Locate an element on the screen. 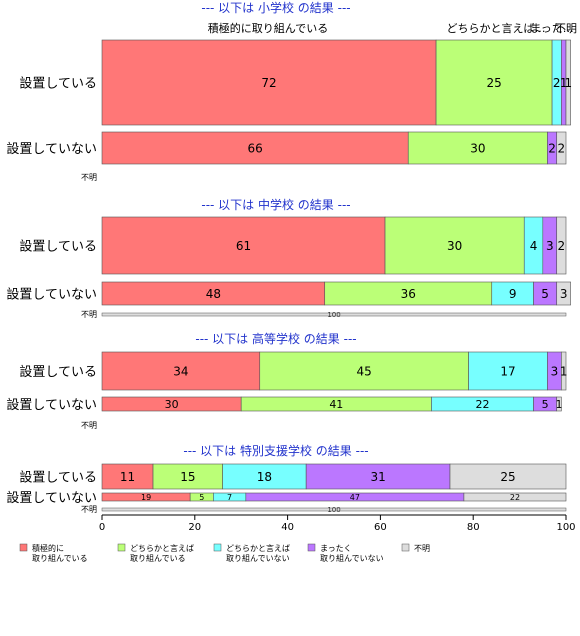 The width and height of the screenshot is (580, 636). x-tick-label: 20 is located at coordinates (194, 527).